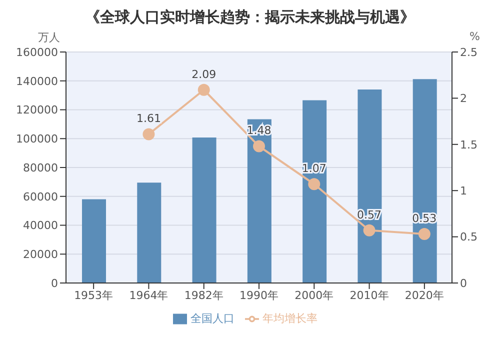  What do you see at coordinates (259, 295) in the screenshot?
I see `x-tick-label: 1990年` at bounding box center [259, 295].